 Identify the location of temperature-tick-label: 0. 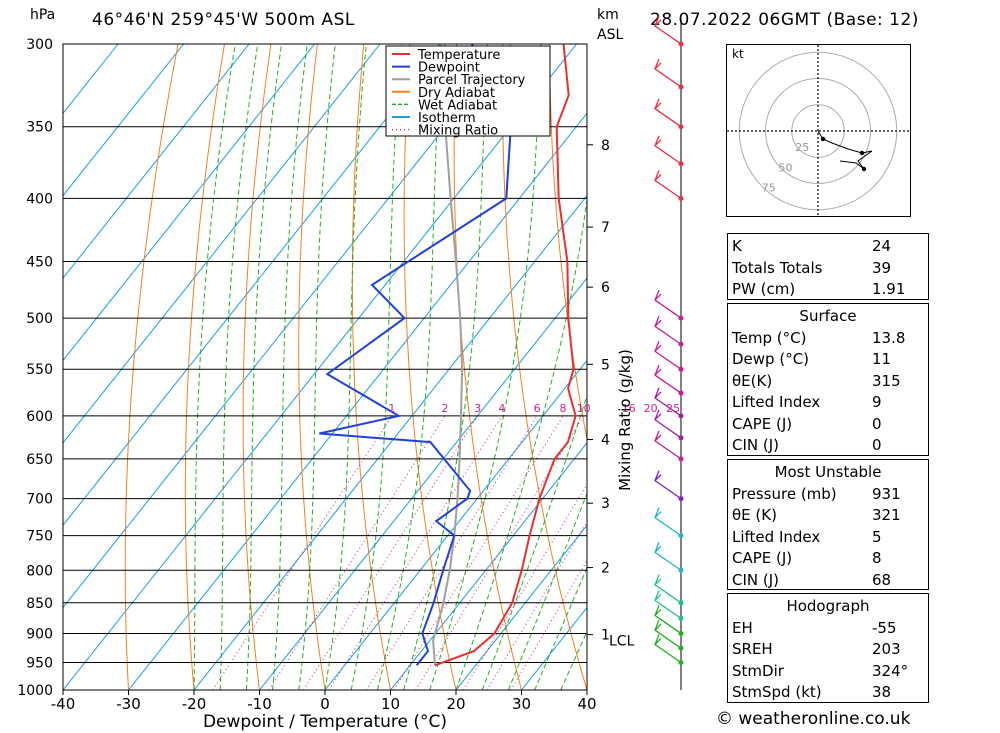
(325, 704).